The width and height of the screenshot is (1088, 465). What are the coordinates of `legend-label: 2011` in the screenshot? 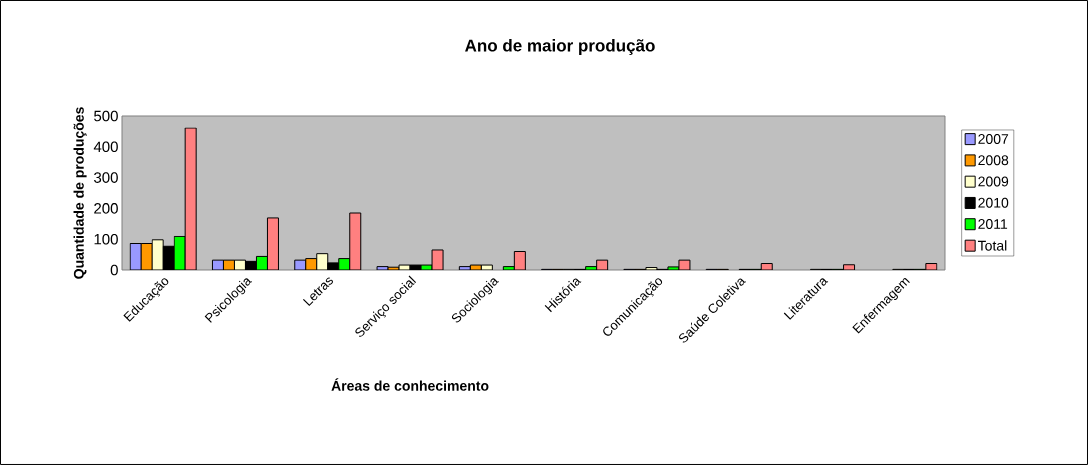 It's located at (993, 224).